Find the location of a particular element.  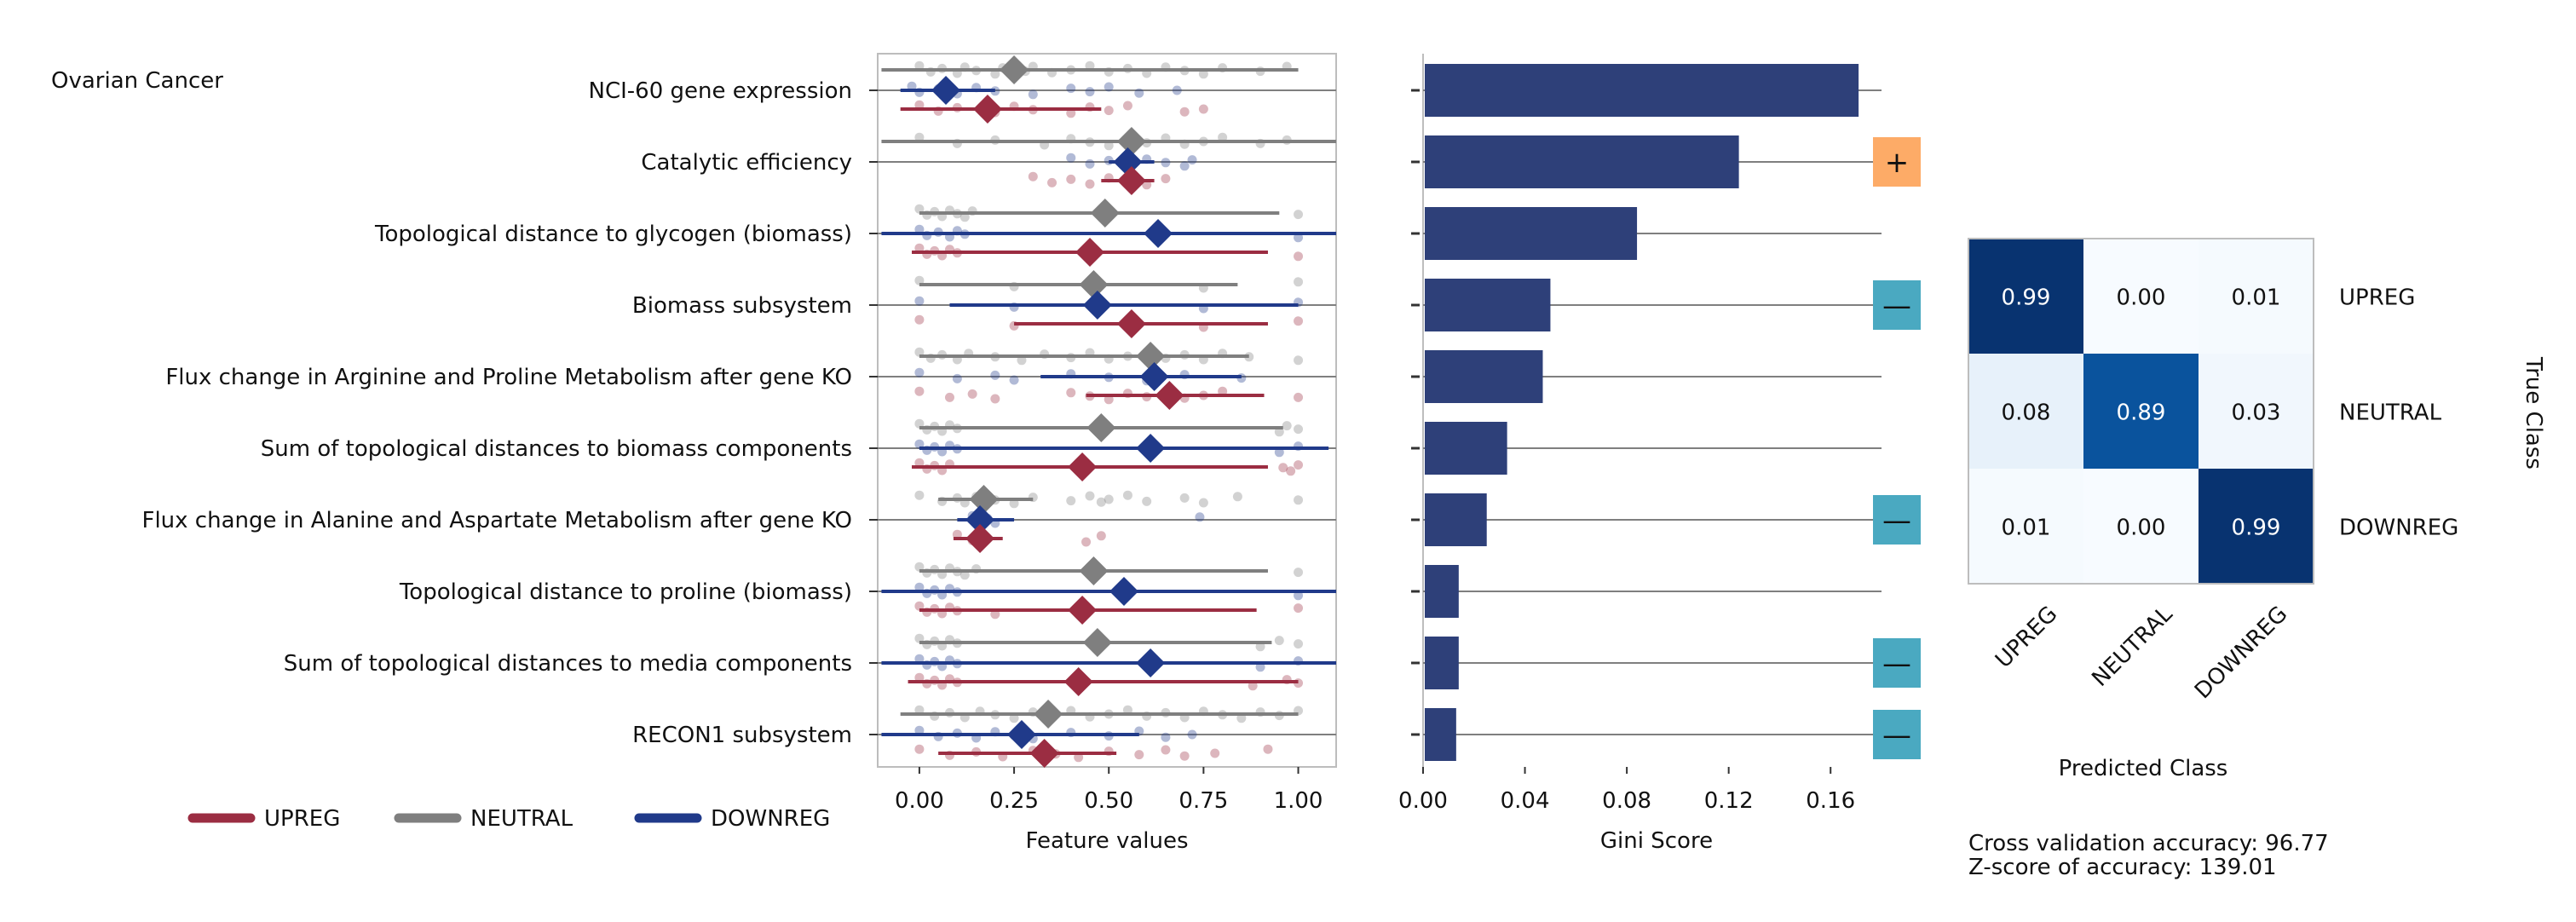

x-tick-label: 0.16 is located at coordinates (1830, 801).